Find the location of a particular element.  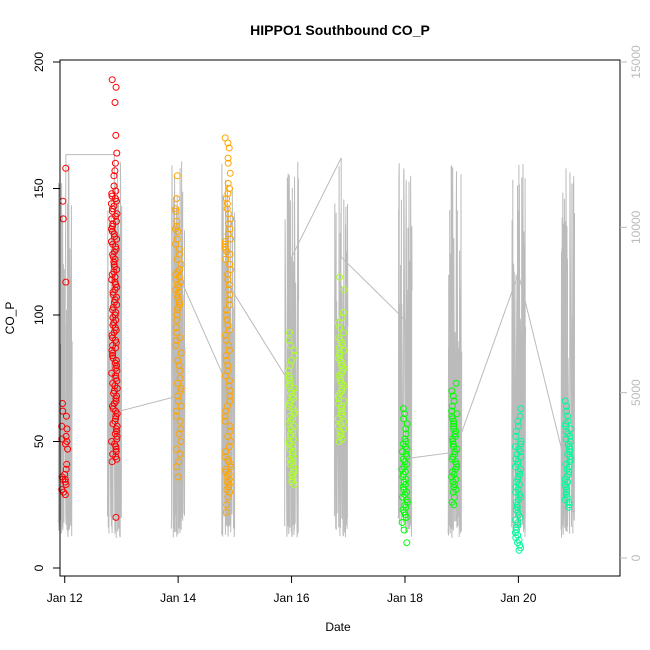

y-left-tick-label: 200 is located at coordinates (39, 62).